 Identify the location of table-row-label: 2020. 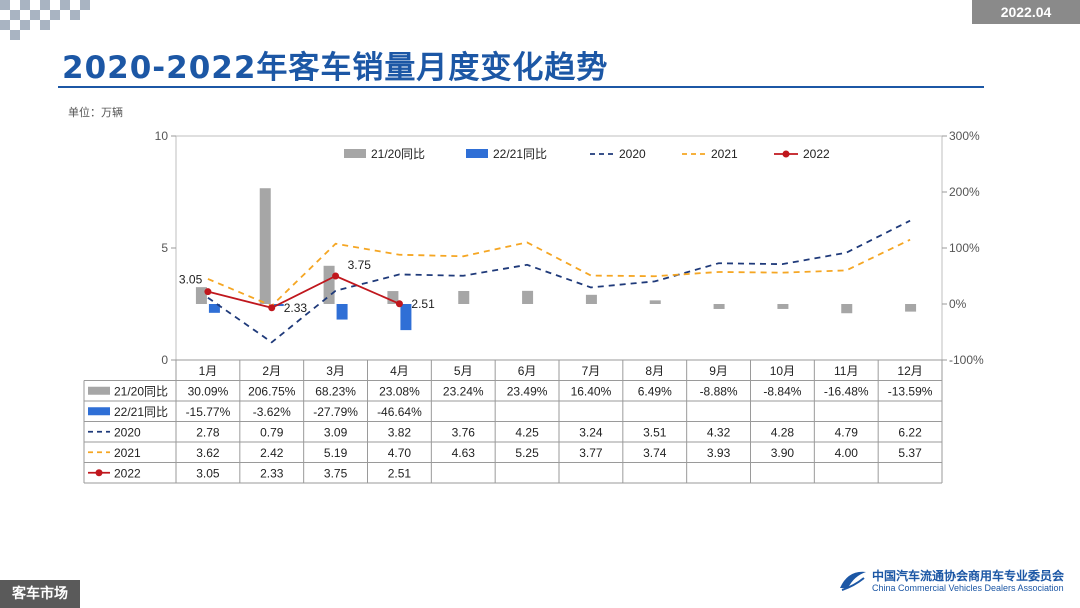
(127, 432).